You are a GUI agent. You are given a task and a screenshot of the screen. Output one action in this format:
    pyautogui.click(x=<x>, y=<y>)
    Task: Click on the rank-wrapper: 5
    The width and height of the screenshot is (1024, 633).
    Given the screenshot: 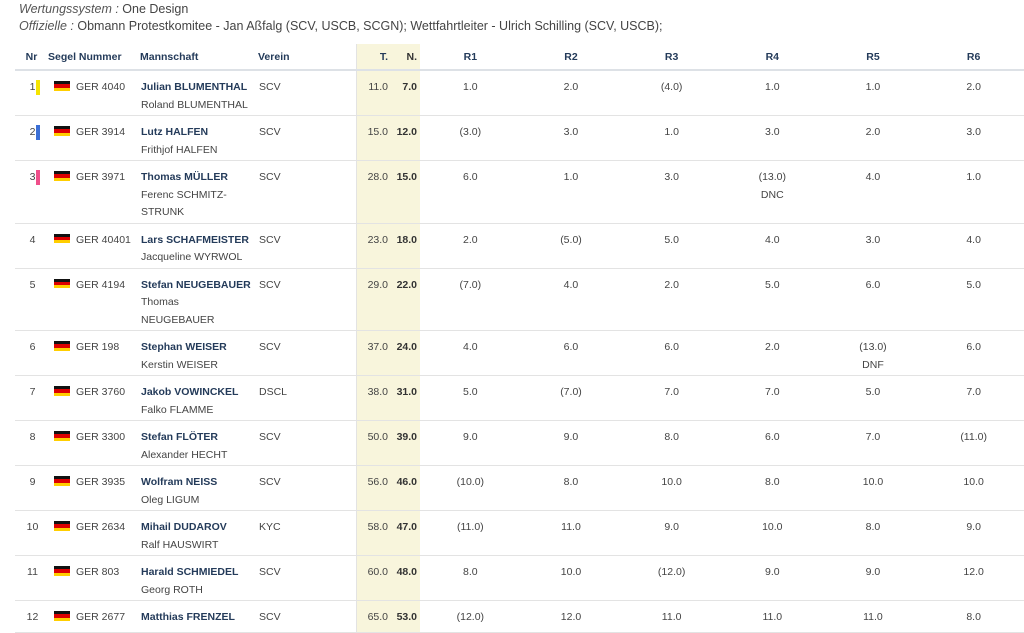 What is the action you would take?
    pyautogui.click(x=32, y=286)
    